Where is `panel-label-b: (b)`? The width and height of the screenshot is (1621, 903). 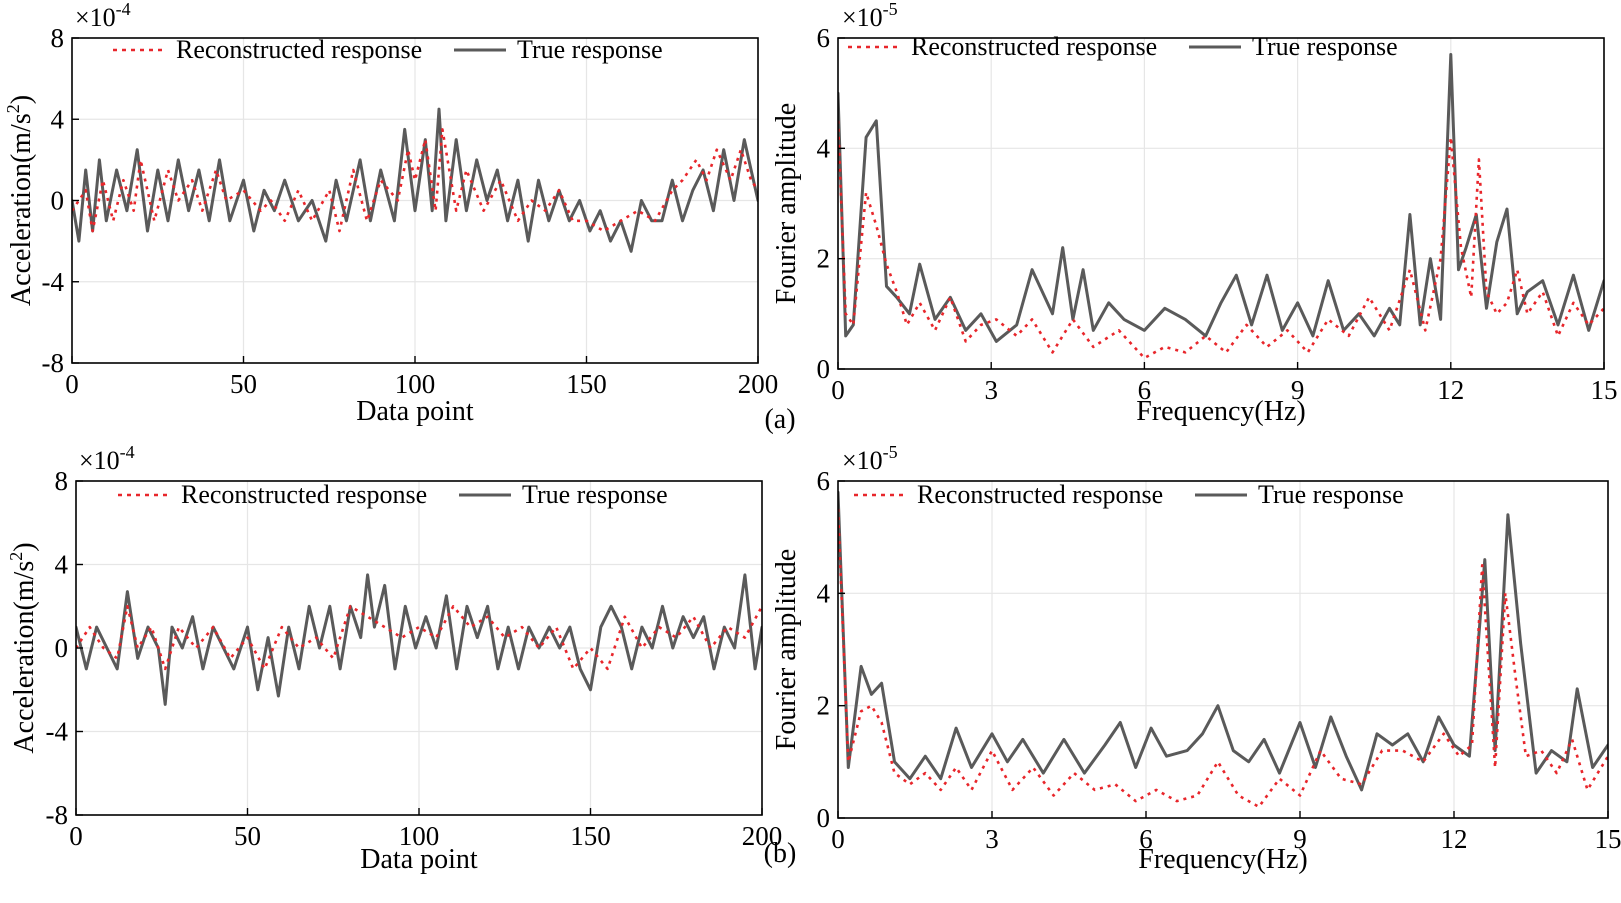
panel-label-b: (b) is located at coordinates (780, 853).